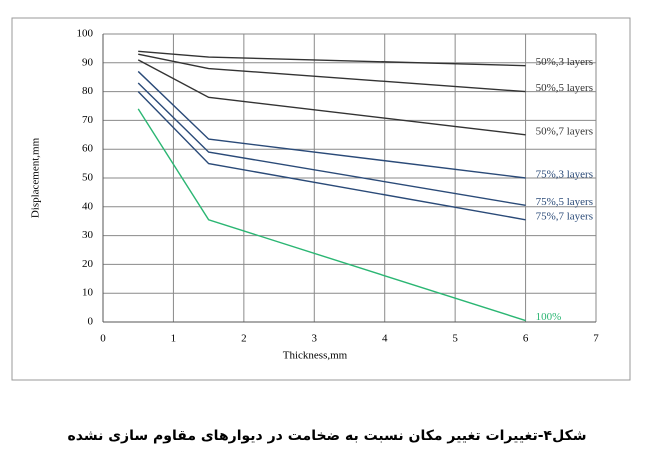 The width and height of the screenshot is (655, 454). I want to click on x-tick-label: 1, so click(174, 339).